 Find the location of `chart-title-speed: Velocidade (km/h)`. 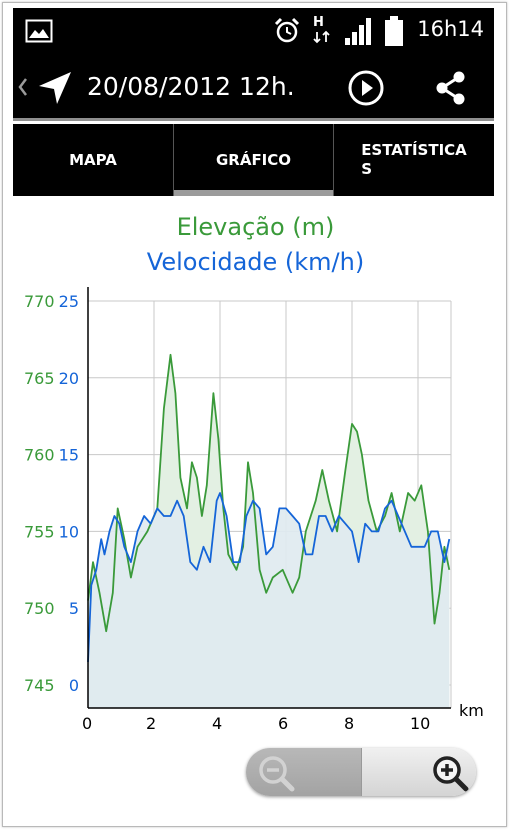

chart-title-speed: Velocidade (km/h) is located at coordinates (255, 262).